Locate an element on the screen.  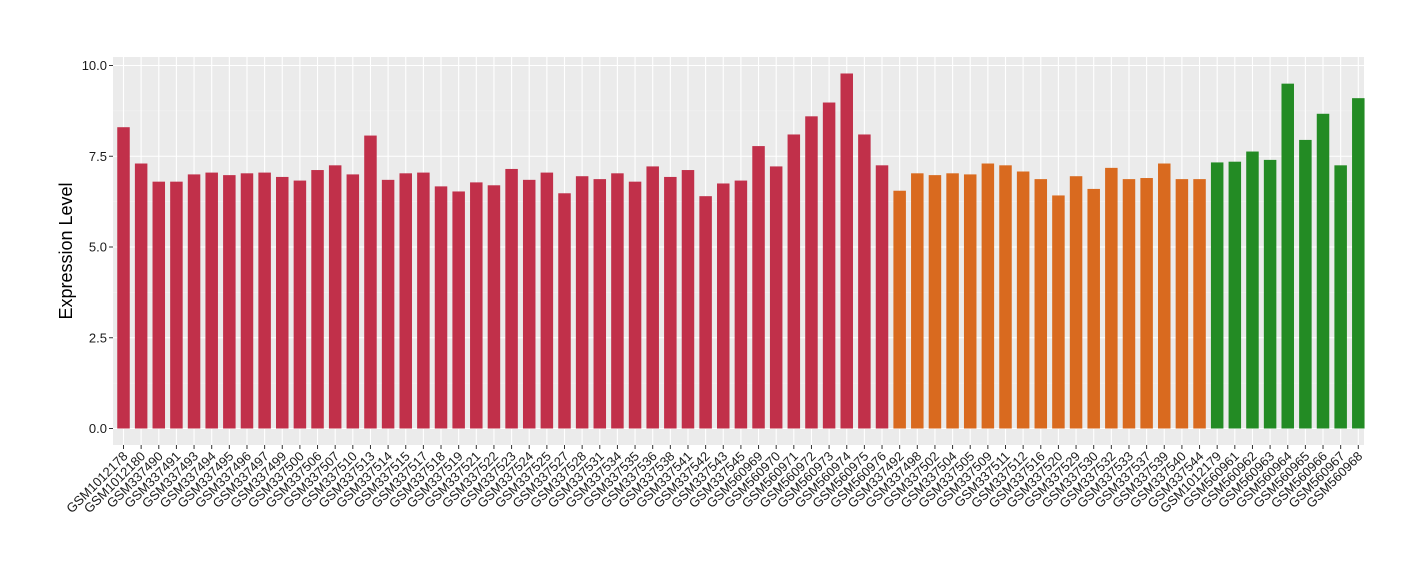
bar-GSM337494 is located at coordinates (211, 300).